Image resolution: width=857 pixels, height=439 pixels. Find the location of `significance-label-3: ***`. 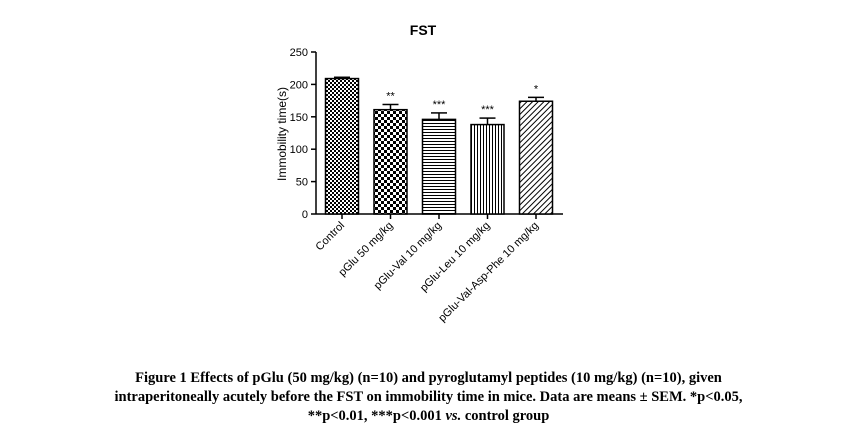

significance-label-3: *** is located at coordinates (488, 110).